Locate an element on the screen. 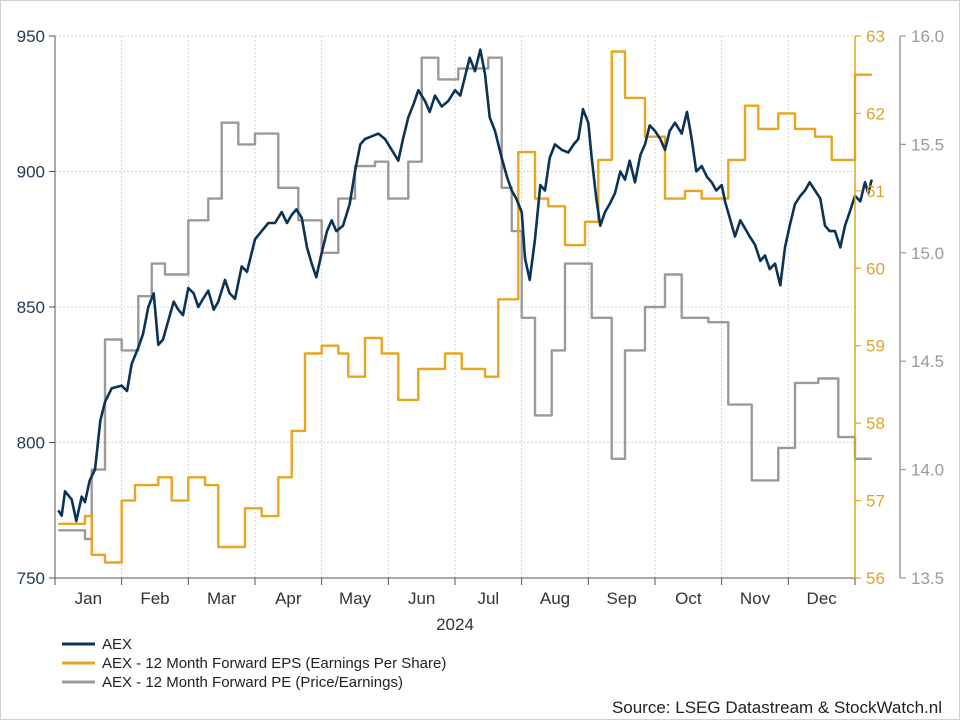  right-axis-tick-label: 15.0 is located at coordinates (927, 253).